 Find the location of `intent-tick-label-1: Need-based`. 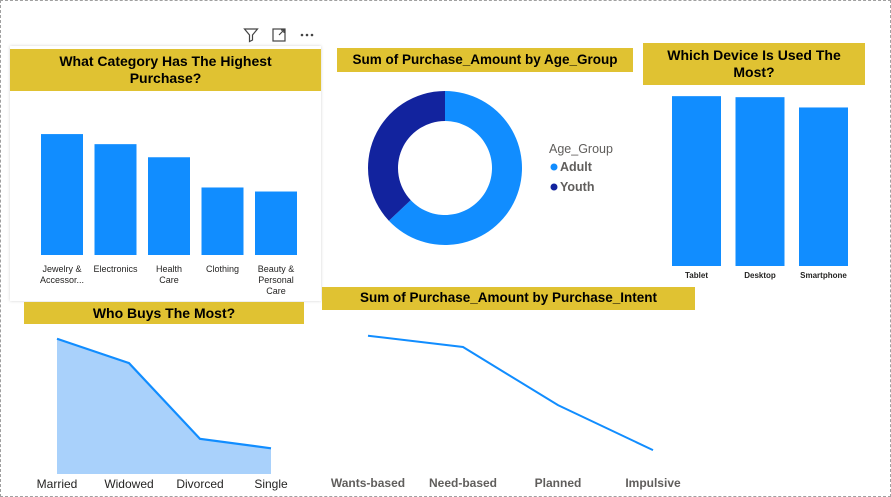

intent-tick-label-1: Need-based is located at coordinates (463, 483).